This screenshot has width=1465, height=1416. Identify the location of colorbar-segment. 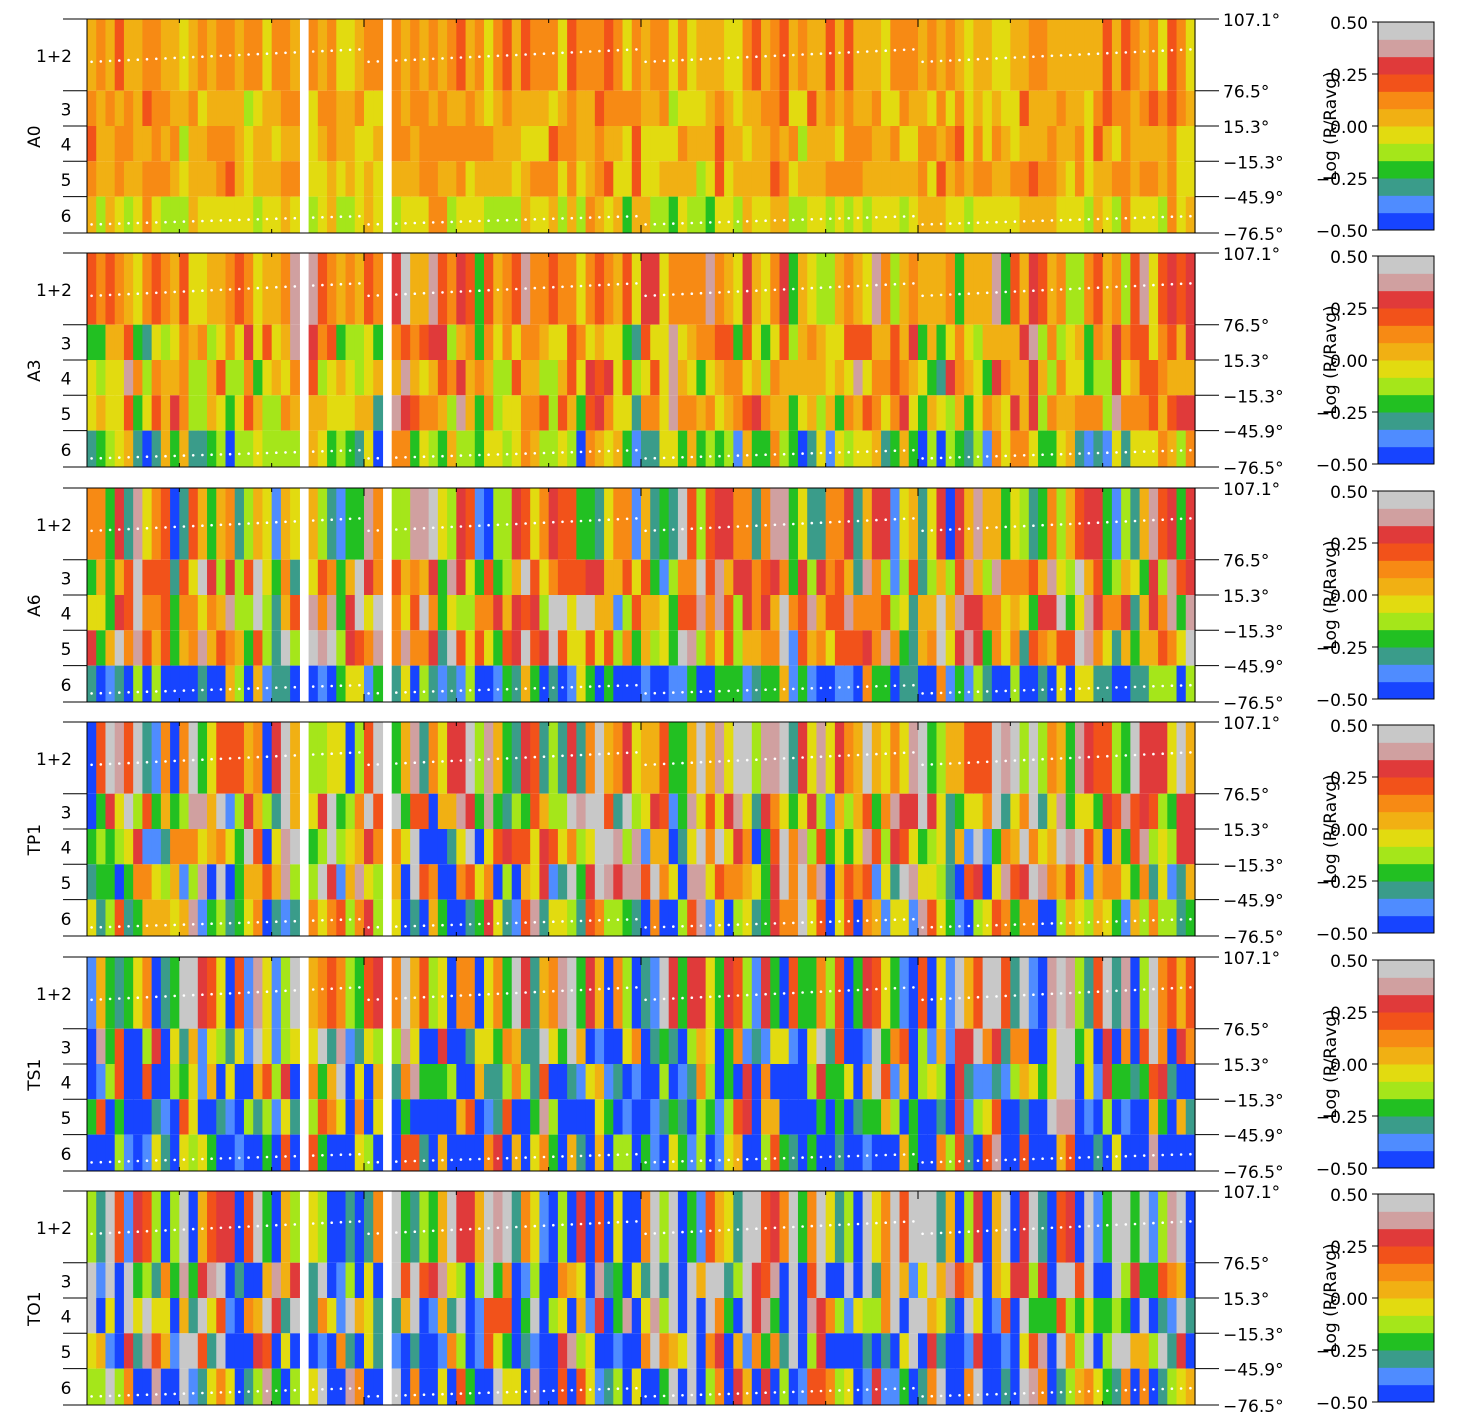
(1406, 673).